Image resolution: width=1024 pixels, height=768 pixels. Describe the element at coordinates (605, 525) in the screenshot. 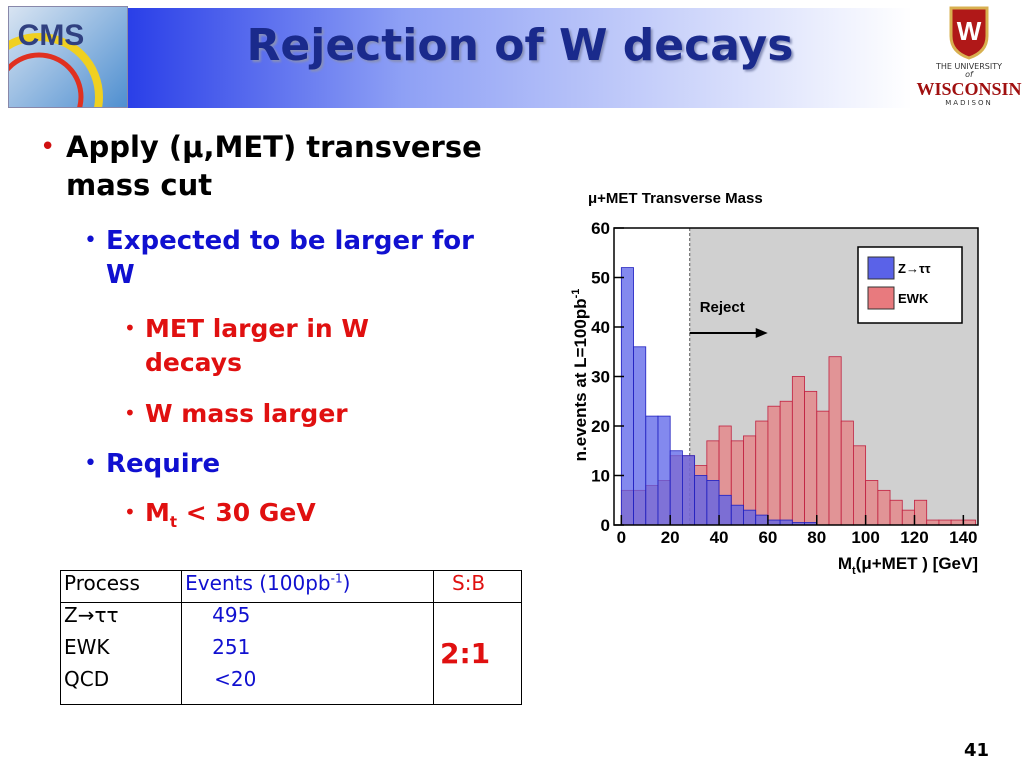

I see `y-tick-label: 0` at that location.